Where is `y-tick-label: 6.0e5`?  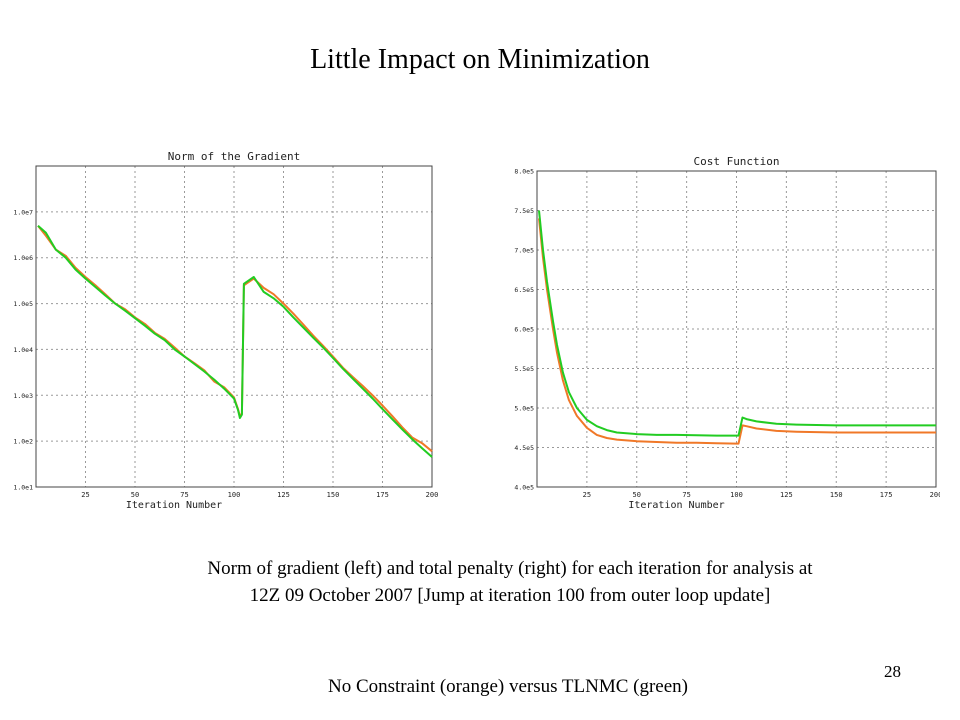
y-tick-label: 6.0e5 is located at coordinates (524, 330).